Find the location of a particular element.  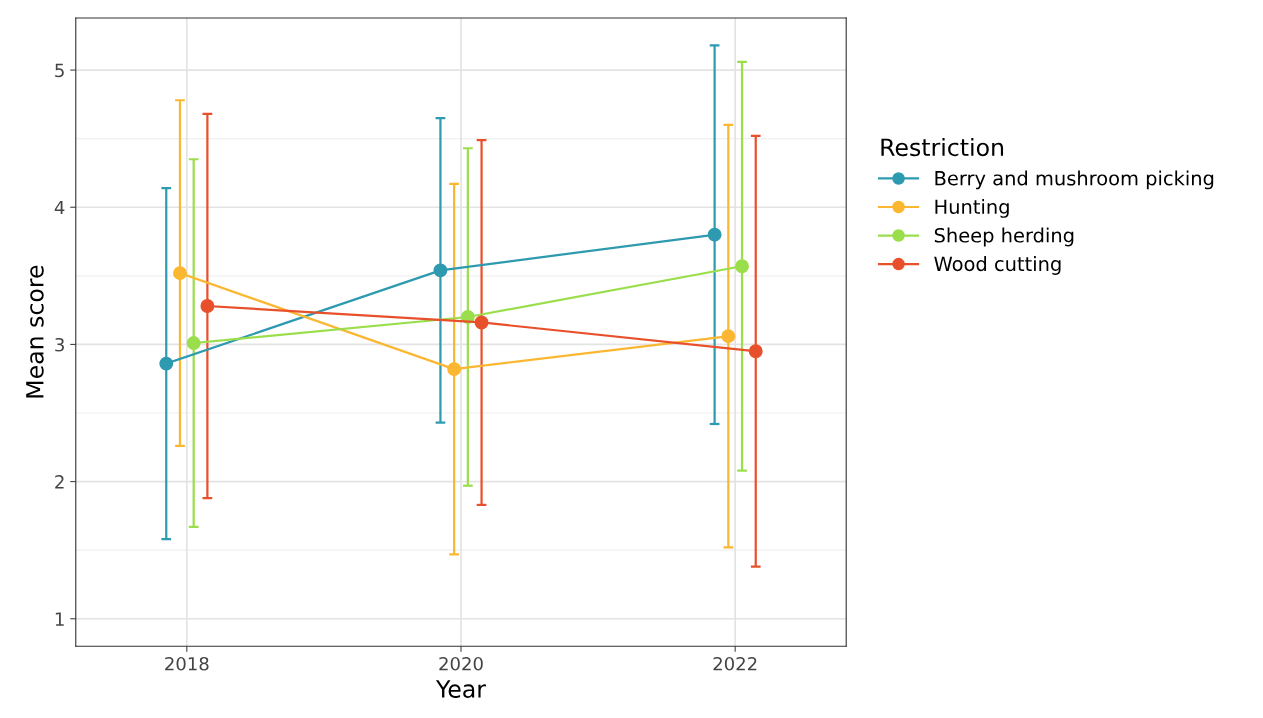

x-axis-title: Year is located at coordinates (460, 689).